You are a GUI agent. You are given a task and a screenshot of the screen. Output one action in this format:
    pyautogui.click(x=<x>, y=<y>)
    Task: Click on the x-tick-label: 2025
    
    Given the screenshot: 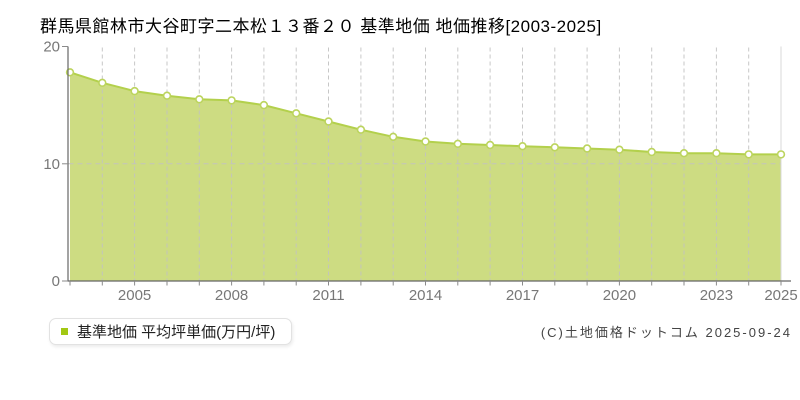 What is the action you would take?
    pyautogui.click(x=780, y=295)
    